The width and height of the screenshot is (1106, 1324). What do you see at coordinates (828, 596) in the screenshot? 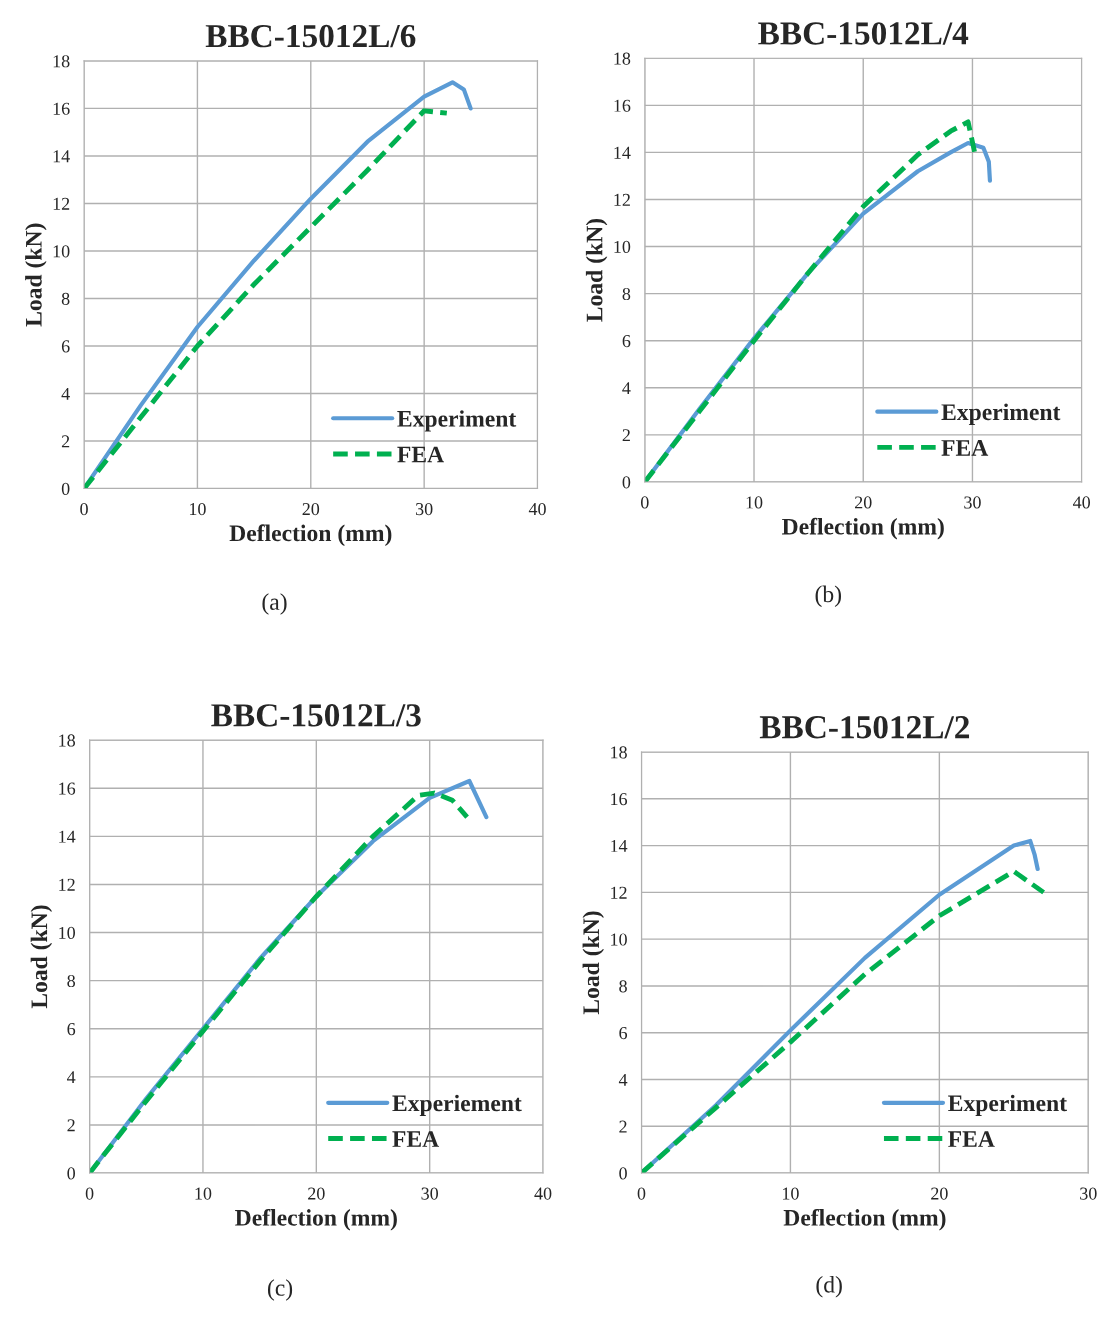
I see `text: (b)` at bounding box center [828, 596].